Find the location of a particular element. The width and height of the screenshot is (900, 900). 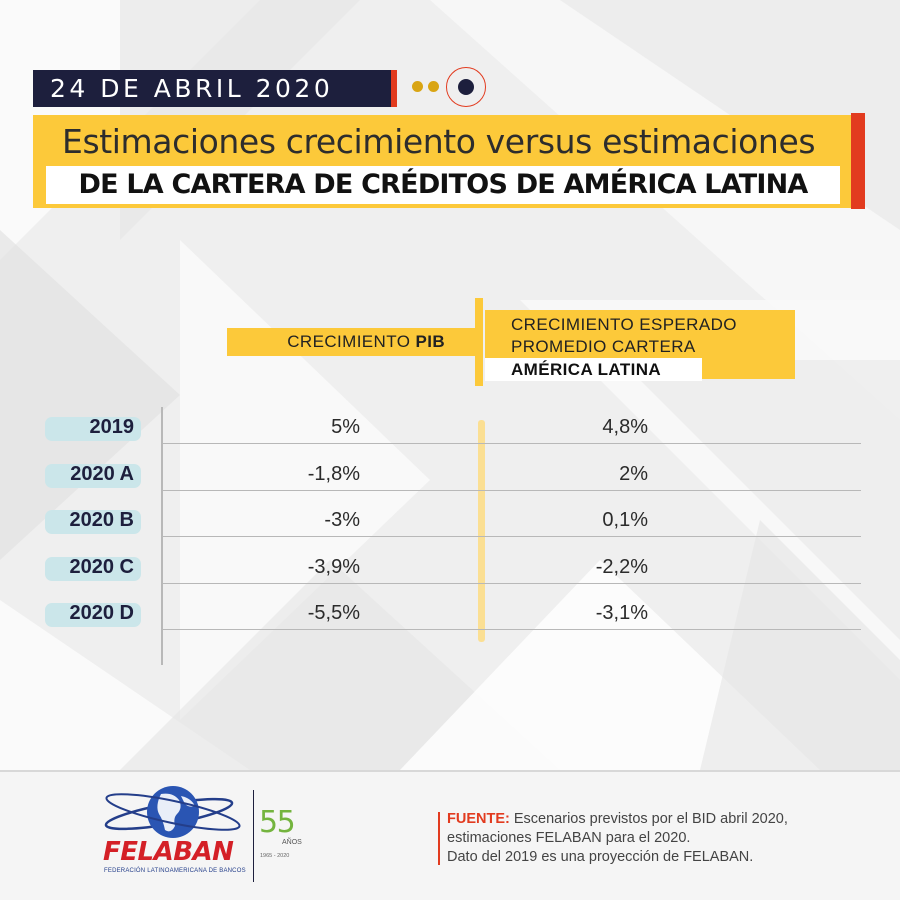

anniversary-word: AÑOS is located at coordinates (292, 842).